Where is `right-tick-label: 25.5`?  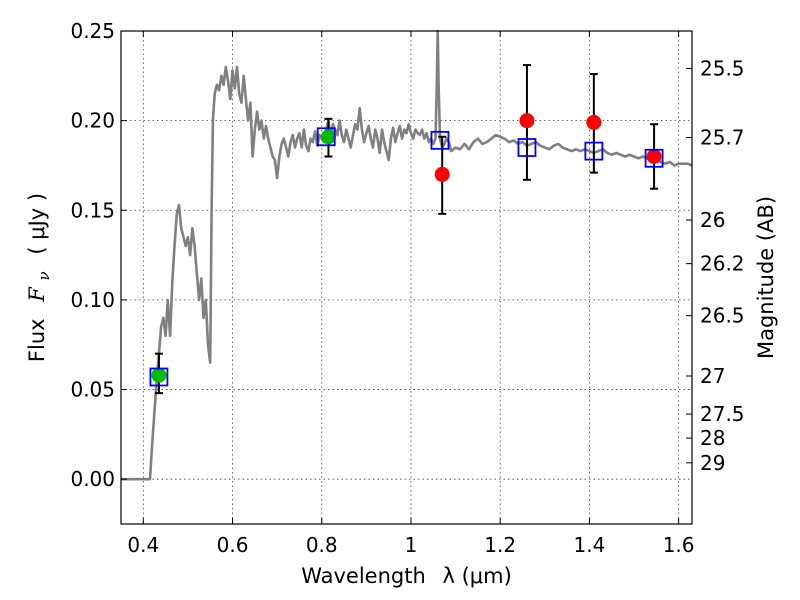 right-tick-label: 25.5 is located at coordinates (722, 68).